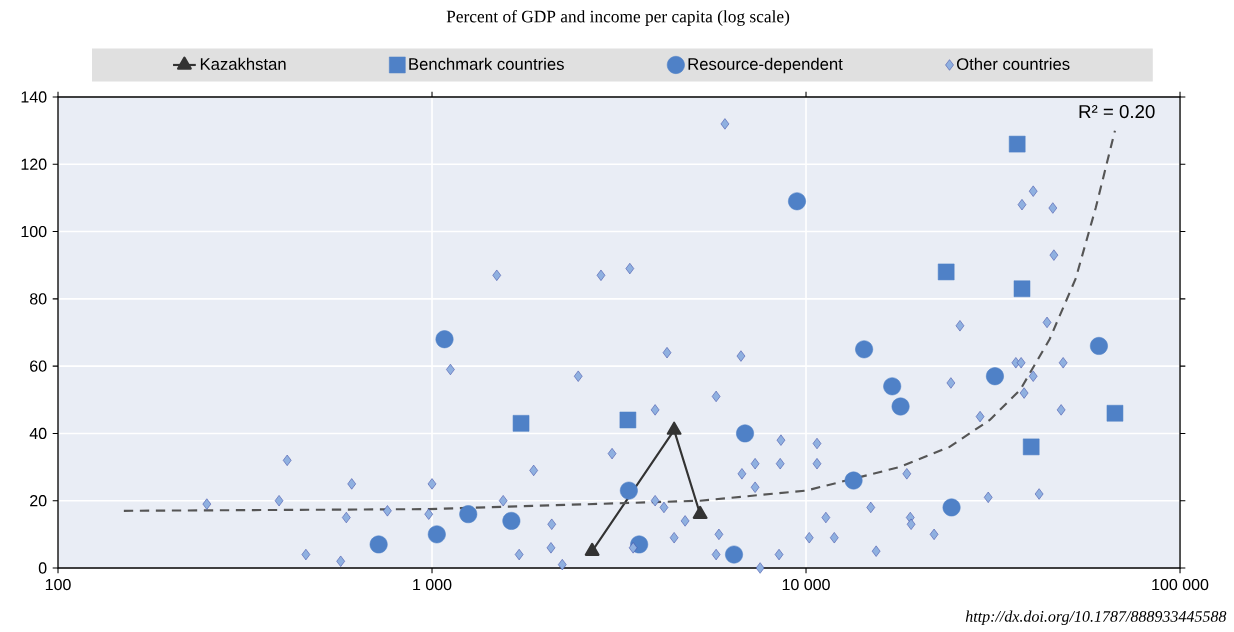 Image resolution: width=1234 pixels, height=632 pixels. What do you see at coordinates (38, 433) in the screenshot?
I see `y-tick-label: 40` at bounding box center [38, 433].